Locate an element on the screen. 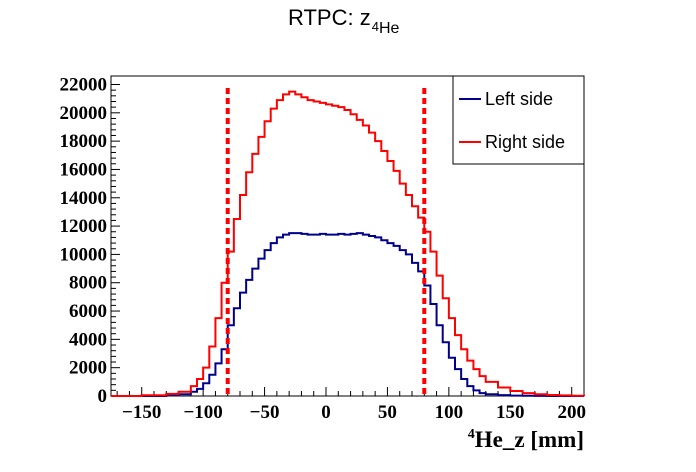 The width and height of the screenshot is (696, 472). legend-label-right-side: Right side is located at coordinates (525, 142).